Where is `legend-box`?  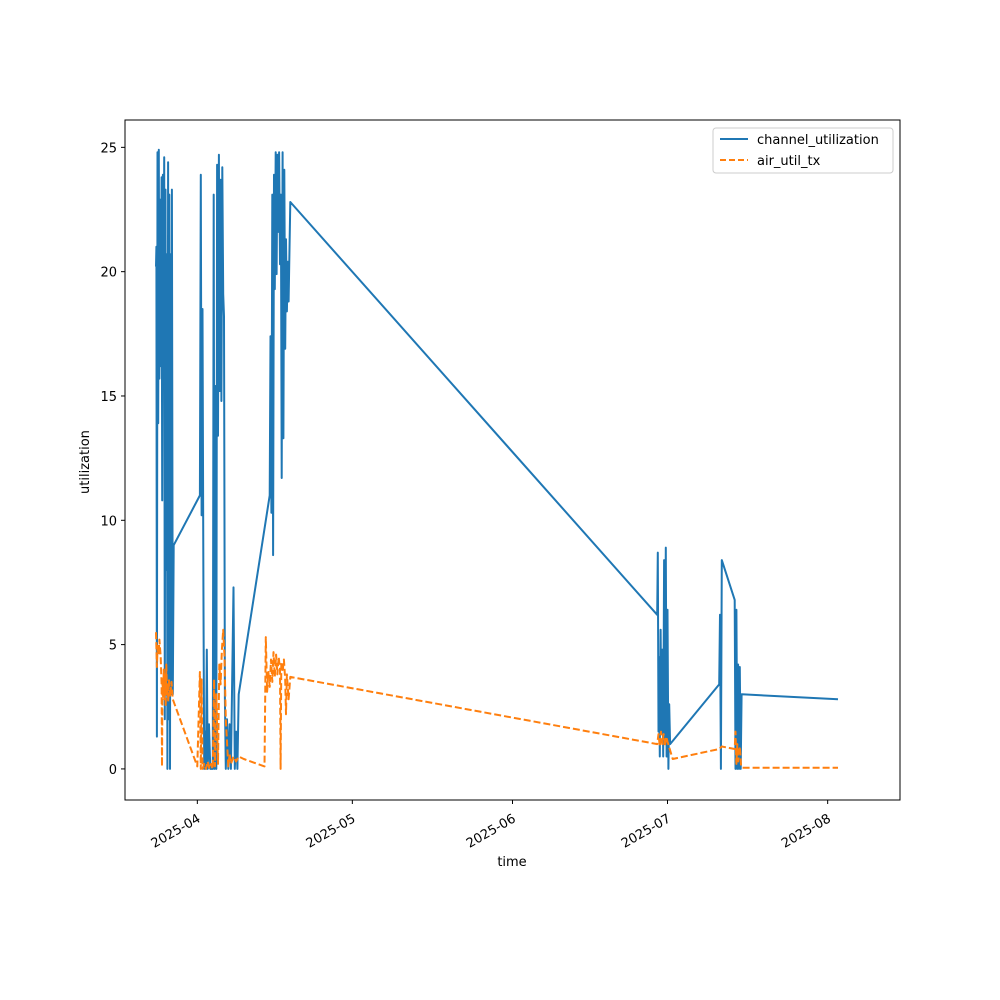 legend-box is located at coordinates (803, 150).